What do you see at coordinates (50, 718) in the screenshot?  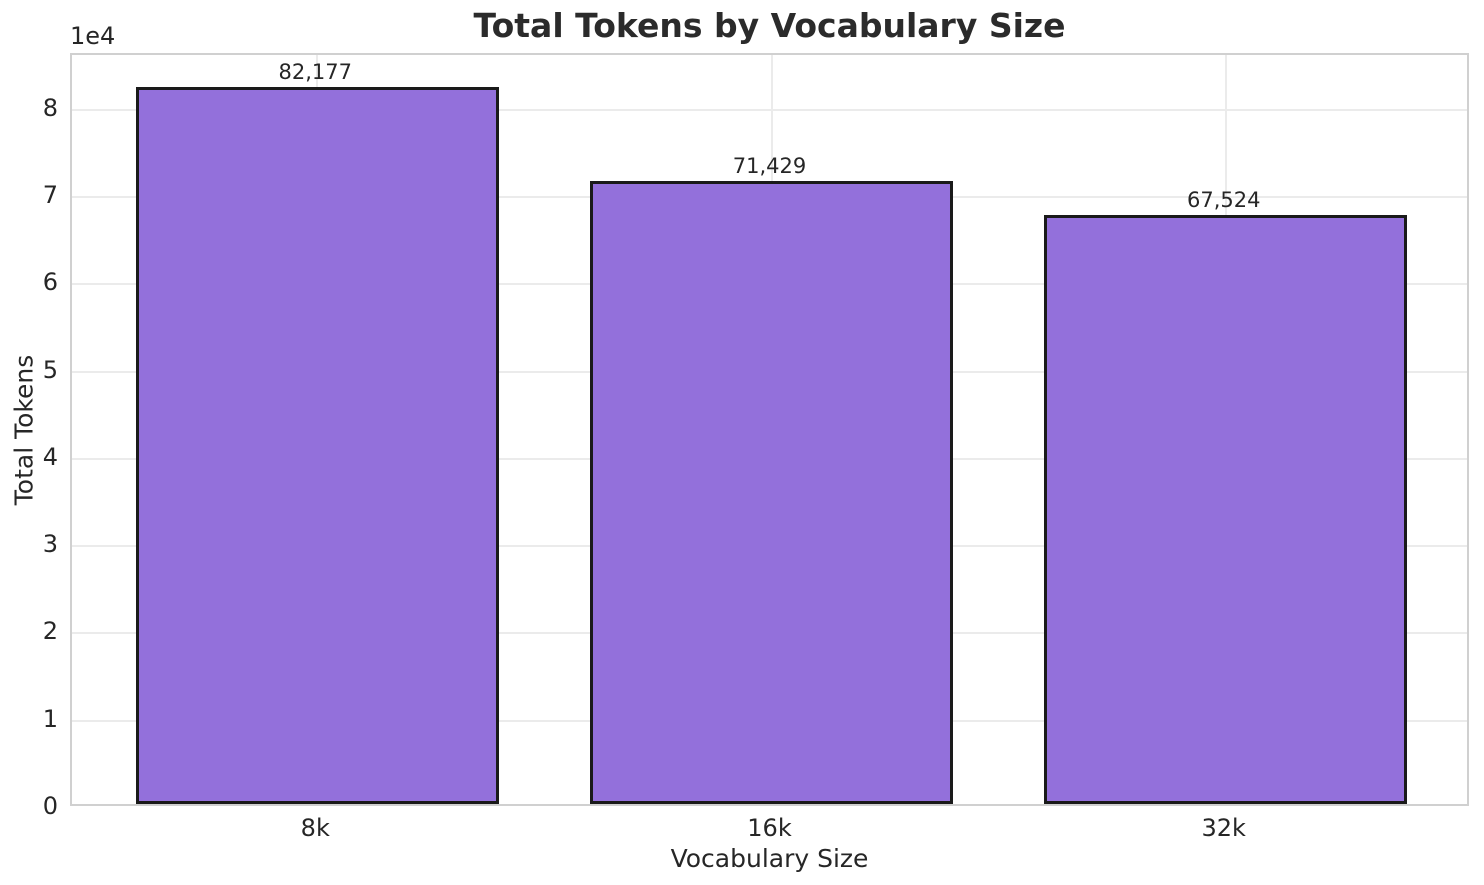 I see `y-tick-label: 1` at bounding box center [50, 718].